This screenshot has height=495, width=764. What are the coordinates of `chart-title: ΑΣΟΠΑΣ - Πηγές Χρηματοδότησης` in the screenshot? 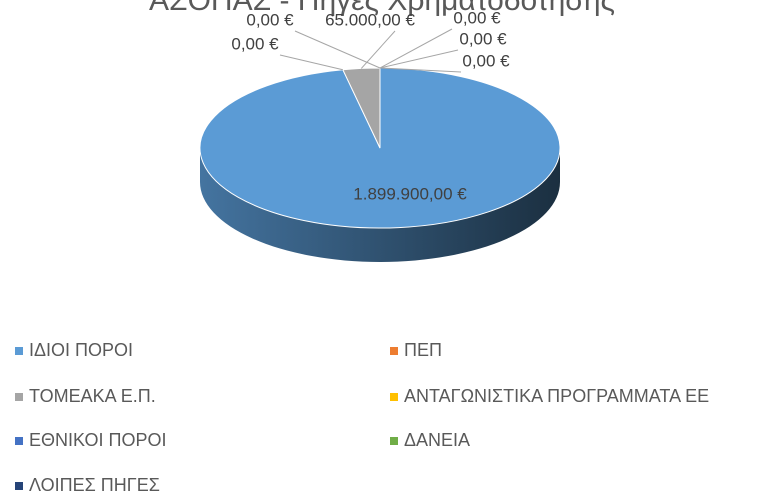 It's located at (382, 8).